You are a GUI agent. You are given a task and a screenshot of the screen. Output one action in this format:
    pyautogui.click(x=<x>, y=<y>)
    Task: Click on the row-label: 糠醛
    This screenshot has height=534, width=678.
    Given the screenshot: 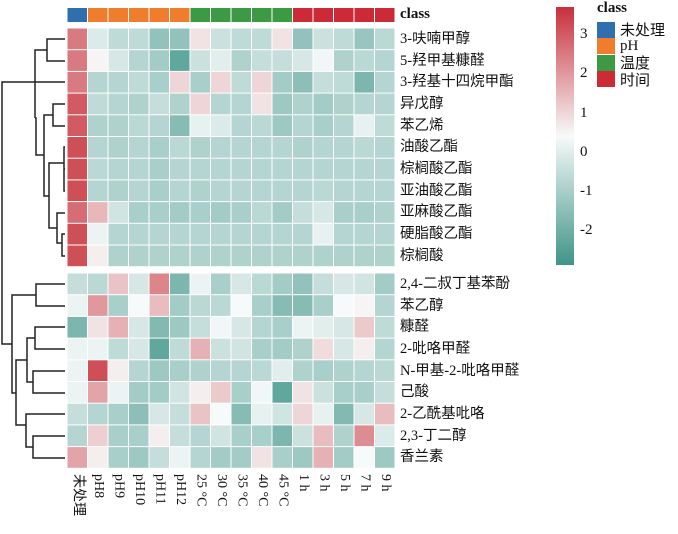 What is the action you would take?
    pyautogui.click(x=414, y=327)
    